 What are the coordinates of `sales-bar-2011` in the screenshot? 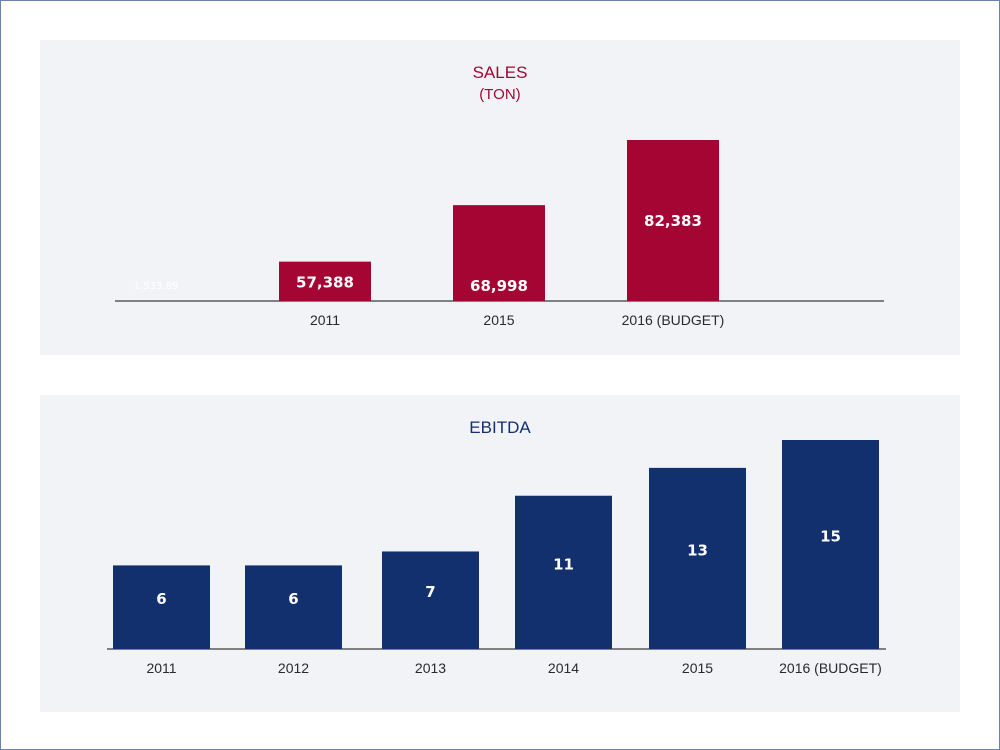 It's located at (325, 281).